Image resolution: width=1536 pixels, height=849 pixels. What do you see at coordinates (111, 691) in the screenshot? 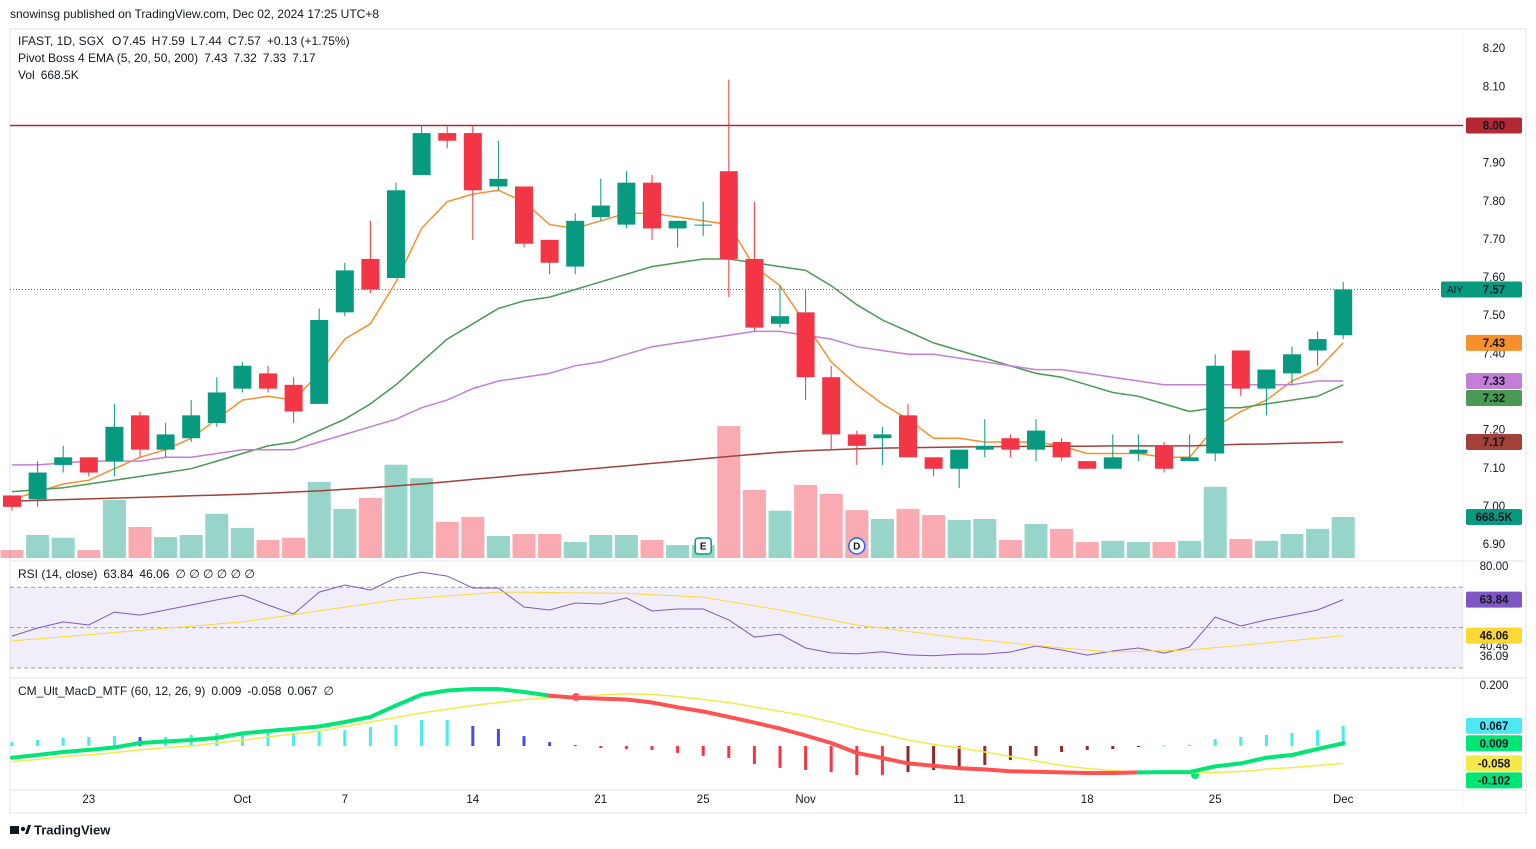
I see `indicator-name: CM_Ult_MacD_MTF (60, 12, 26, 9)` at bounding box center [111, 691].